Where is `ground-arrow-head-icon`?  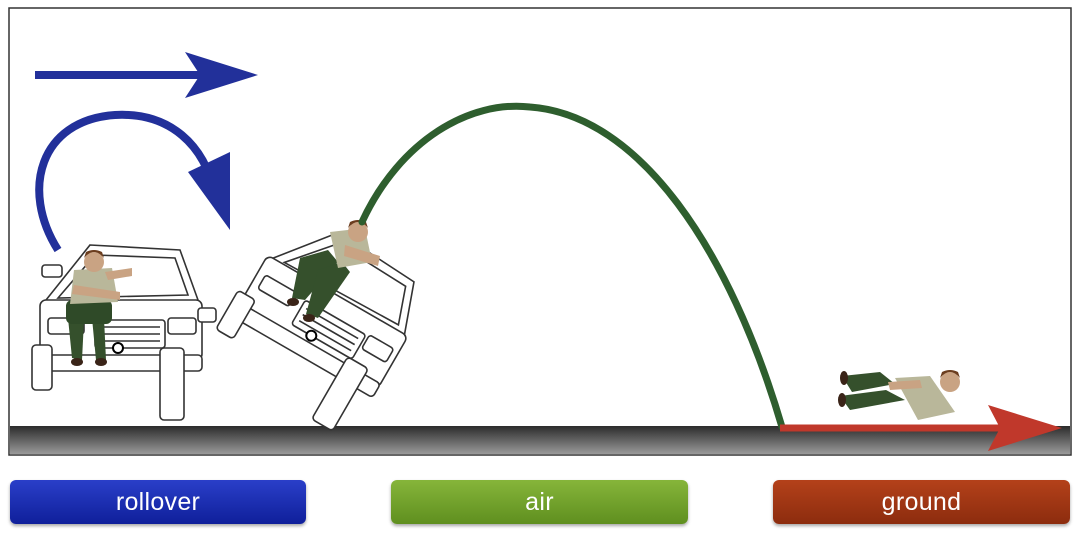 ground-arrow-head-icon is located at coordinates (1025, 428).